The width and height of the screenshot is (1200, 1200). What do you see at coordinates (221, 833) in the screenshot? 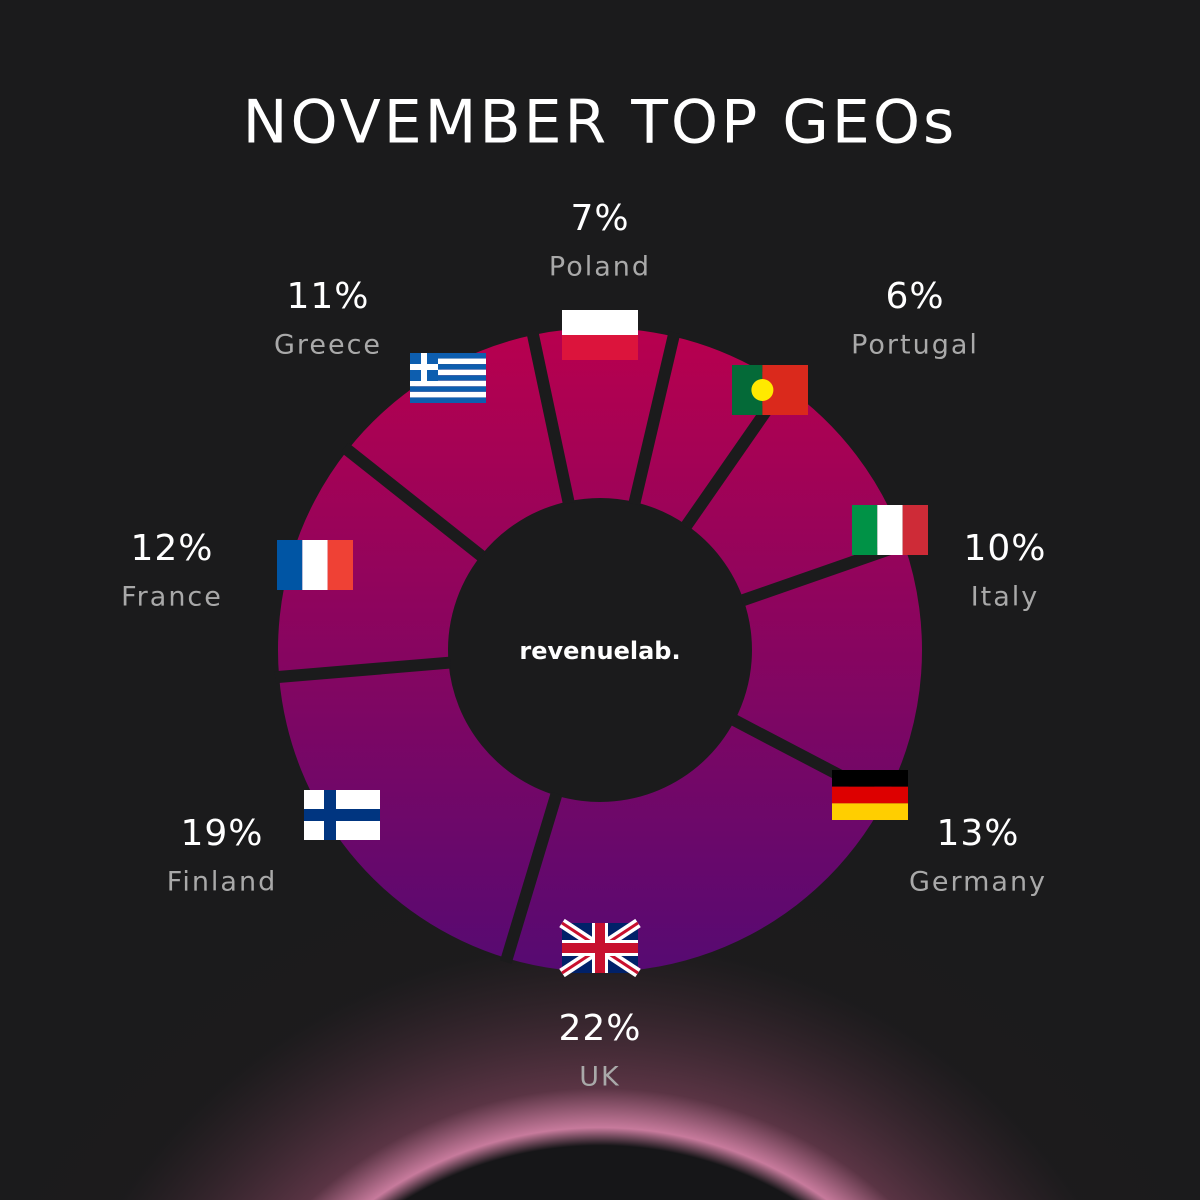
I see `value-label: 19%` at bounding box center [221, 833].